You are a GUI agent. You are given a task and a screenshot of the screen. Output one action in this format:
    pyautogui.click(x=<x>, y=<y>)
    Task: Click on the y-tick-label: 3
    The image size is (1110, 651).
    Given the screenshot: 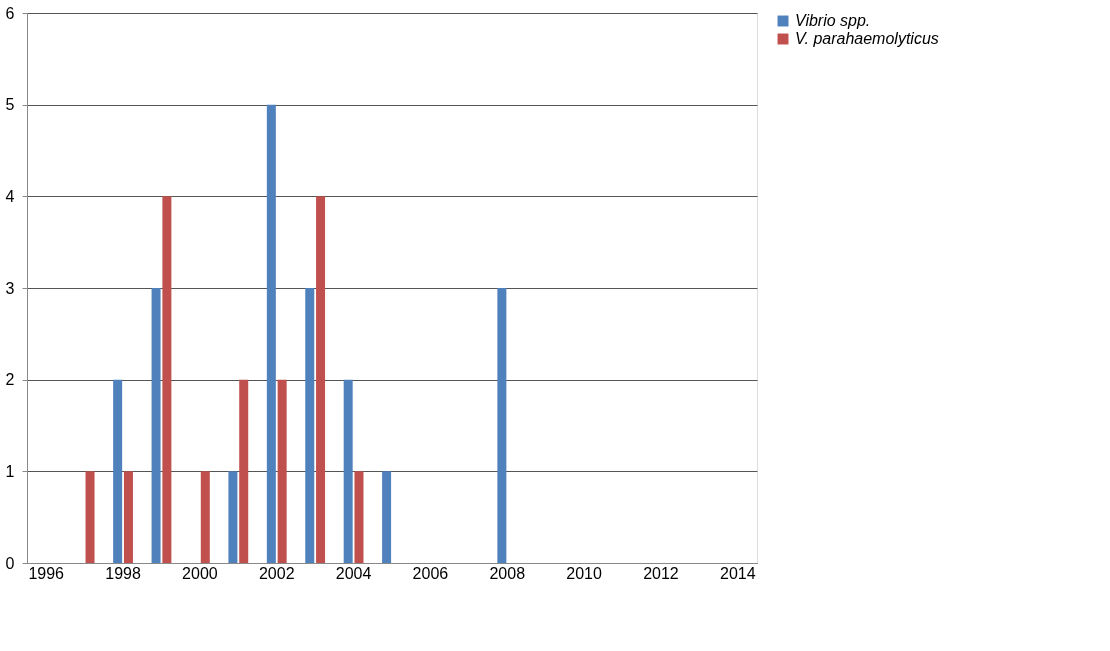 What is the action you would take?
    pyautogui.click(x=10, y=288)
    